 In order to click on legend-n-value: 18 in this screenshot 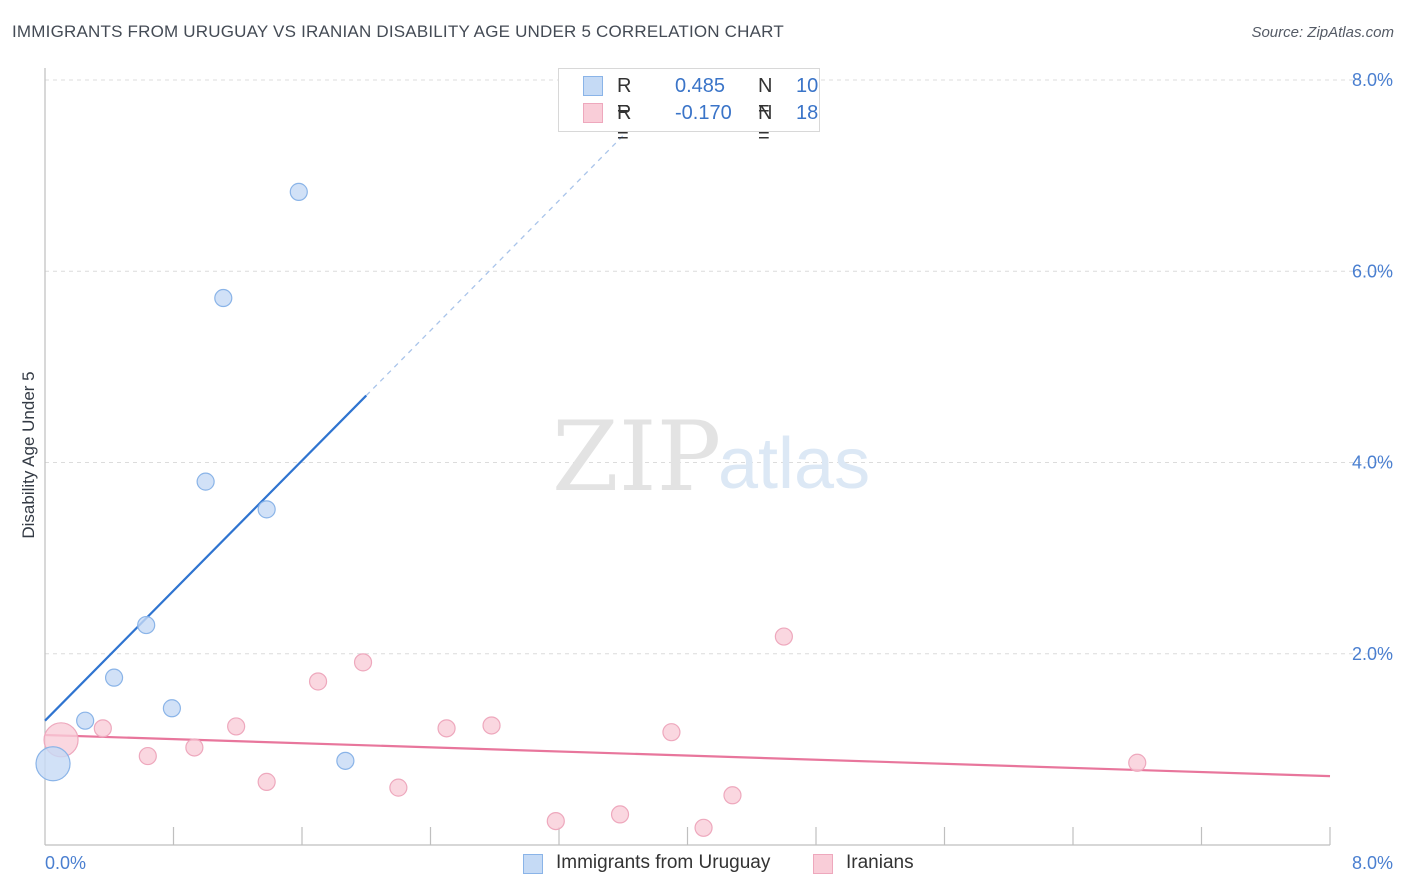, I will do `click(807, 113)`.